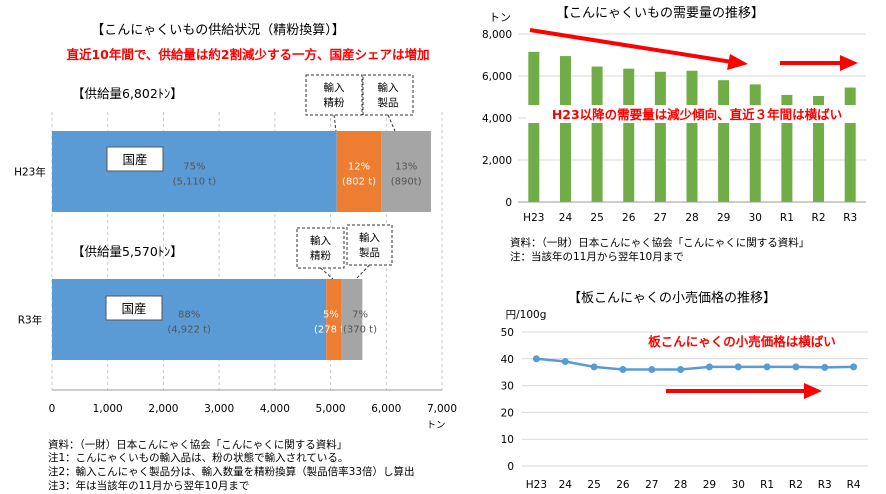  Describe the element at coordinates (631, 46) in the screenshot. I see `demand-trend-arrow-shaft` at that location.